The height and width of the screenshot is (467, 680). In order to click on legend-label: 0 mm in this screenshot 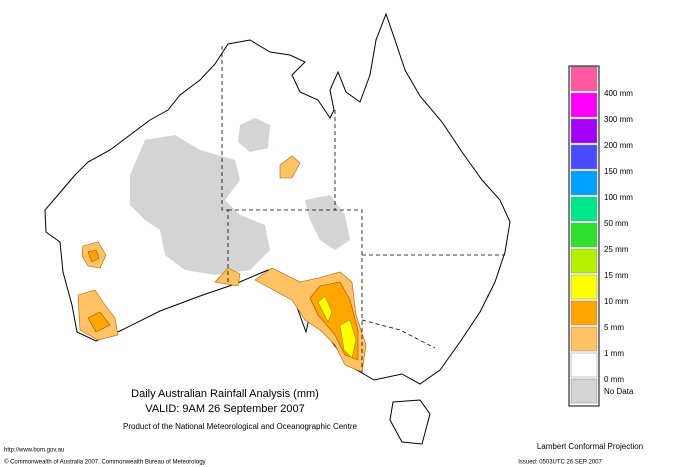, I will do `click(614, 379)`.